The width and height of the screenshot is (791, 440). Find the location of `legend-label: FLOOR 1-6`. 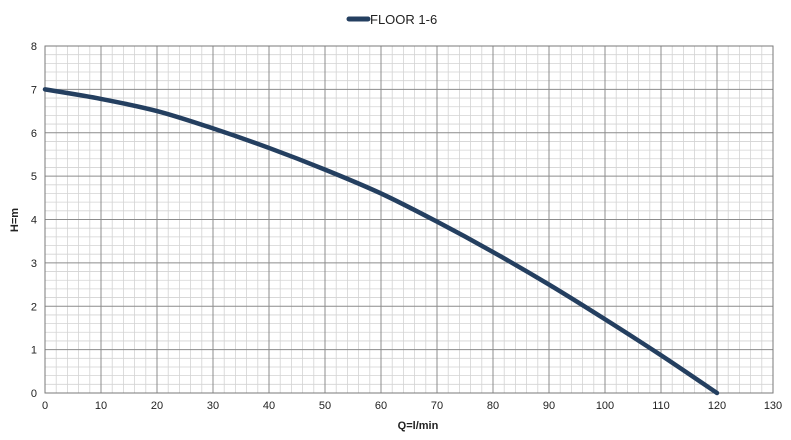

legend-label: FLOOR 1-6 is located at coordinates (403, 19).